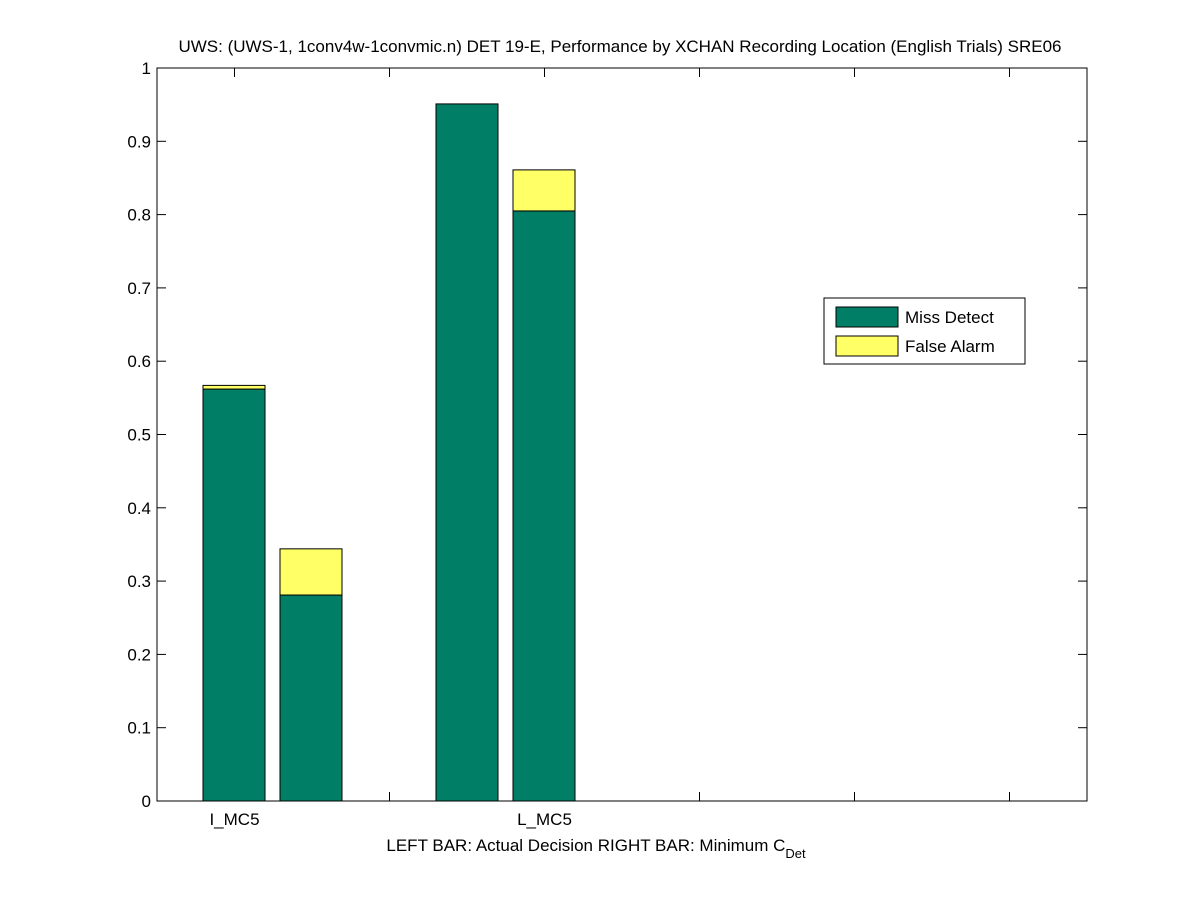  I want to click on y-tick-label: 0, so click(146, 801).